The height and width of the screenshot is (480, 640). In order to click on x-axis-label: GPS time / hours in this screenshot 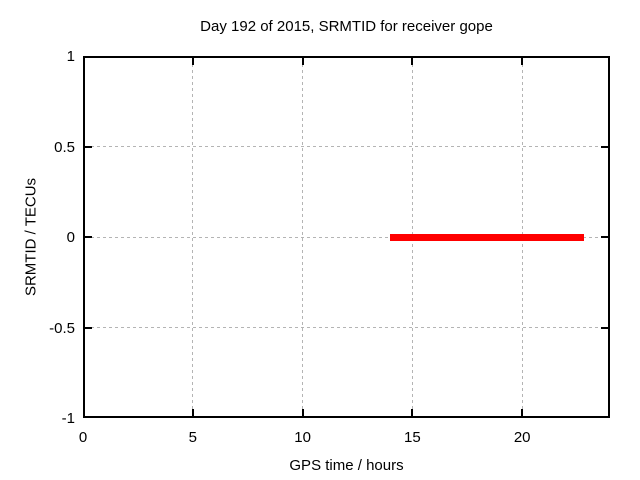, I will do `click(346, 465)`.